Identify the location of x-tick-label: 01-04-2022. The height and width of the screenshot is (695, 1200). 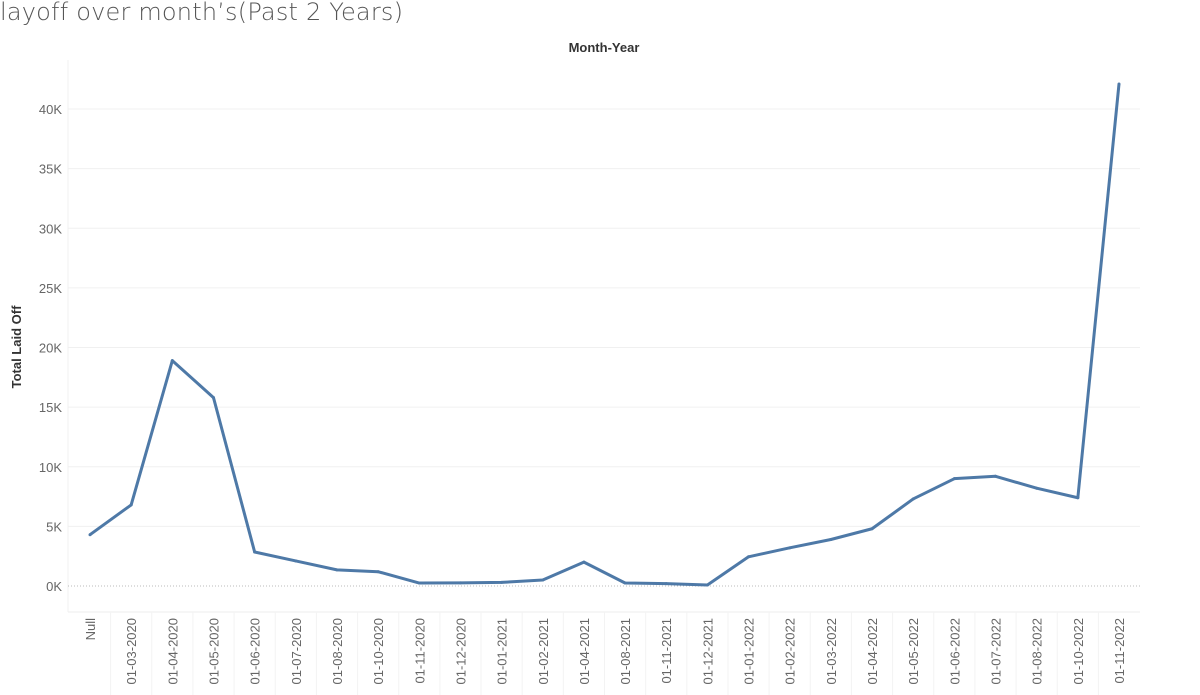
(872, 651).